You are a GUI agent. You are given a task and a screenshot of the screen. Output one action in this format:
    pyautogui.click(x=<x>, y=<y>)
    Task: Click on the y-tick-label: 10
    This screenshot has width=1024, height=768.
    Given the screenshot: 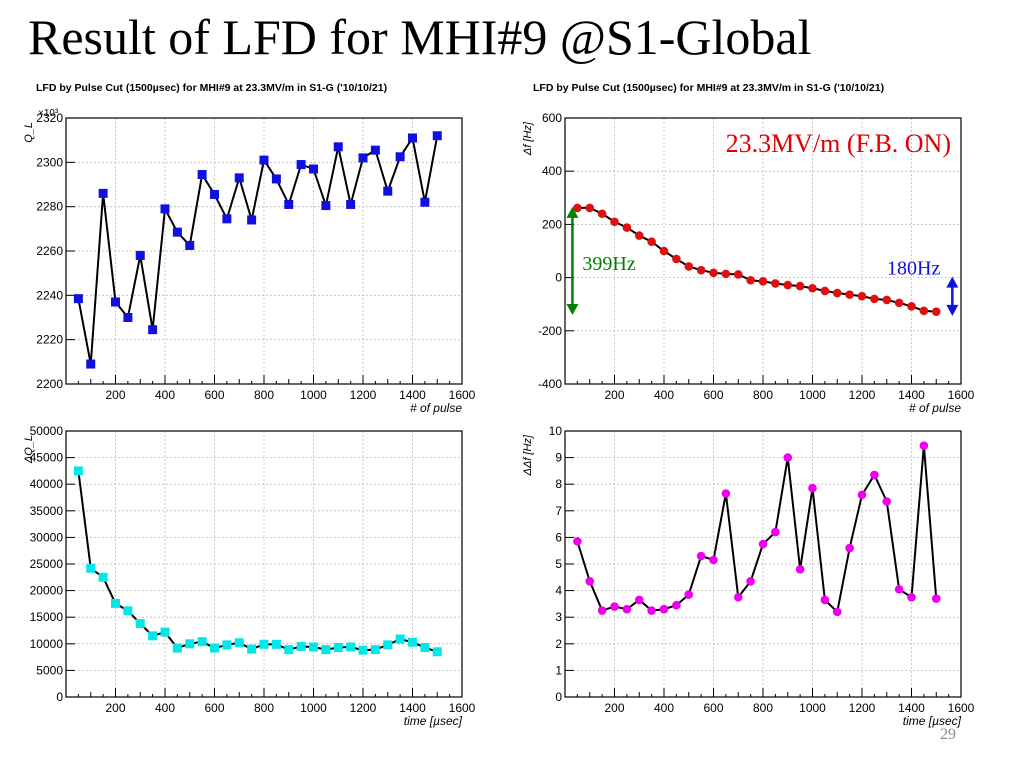 What is the action you would take?
    pyautogui.click(x=556, y=431)
    